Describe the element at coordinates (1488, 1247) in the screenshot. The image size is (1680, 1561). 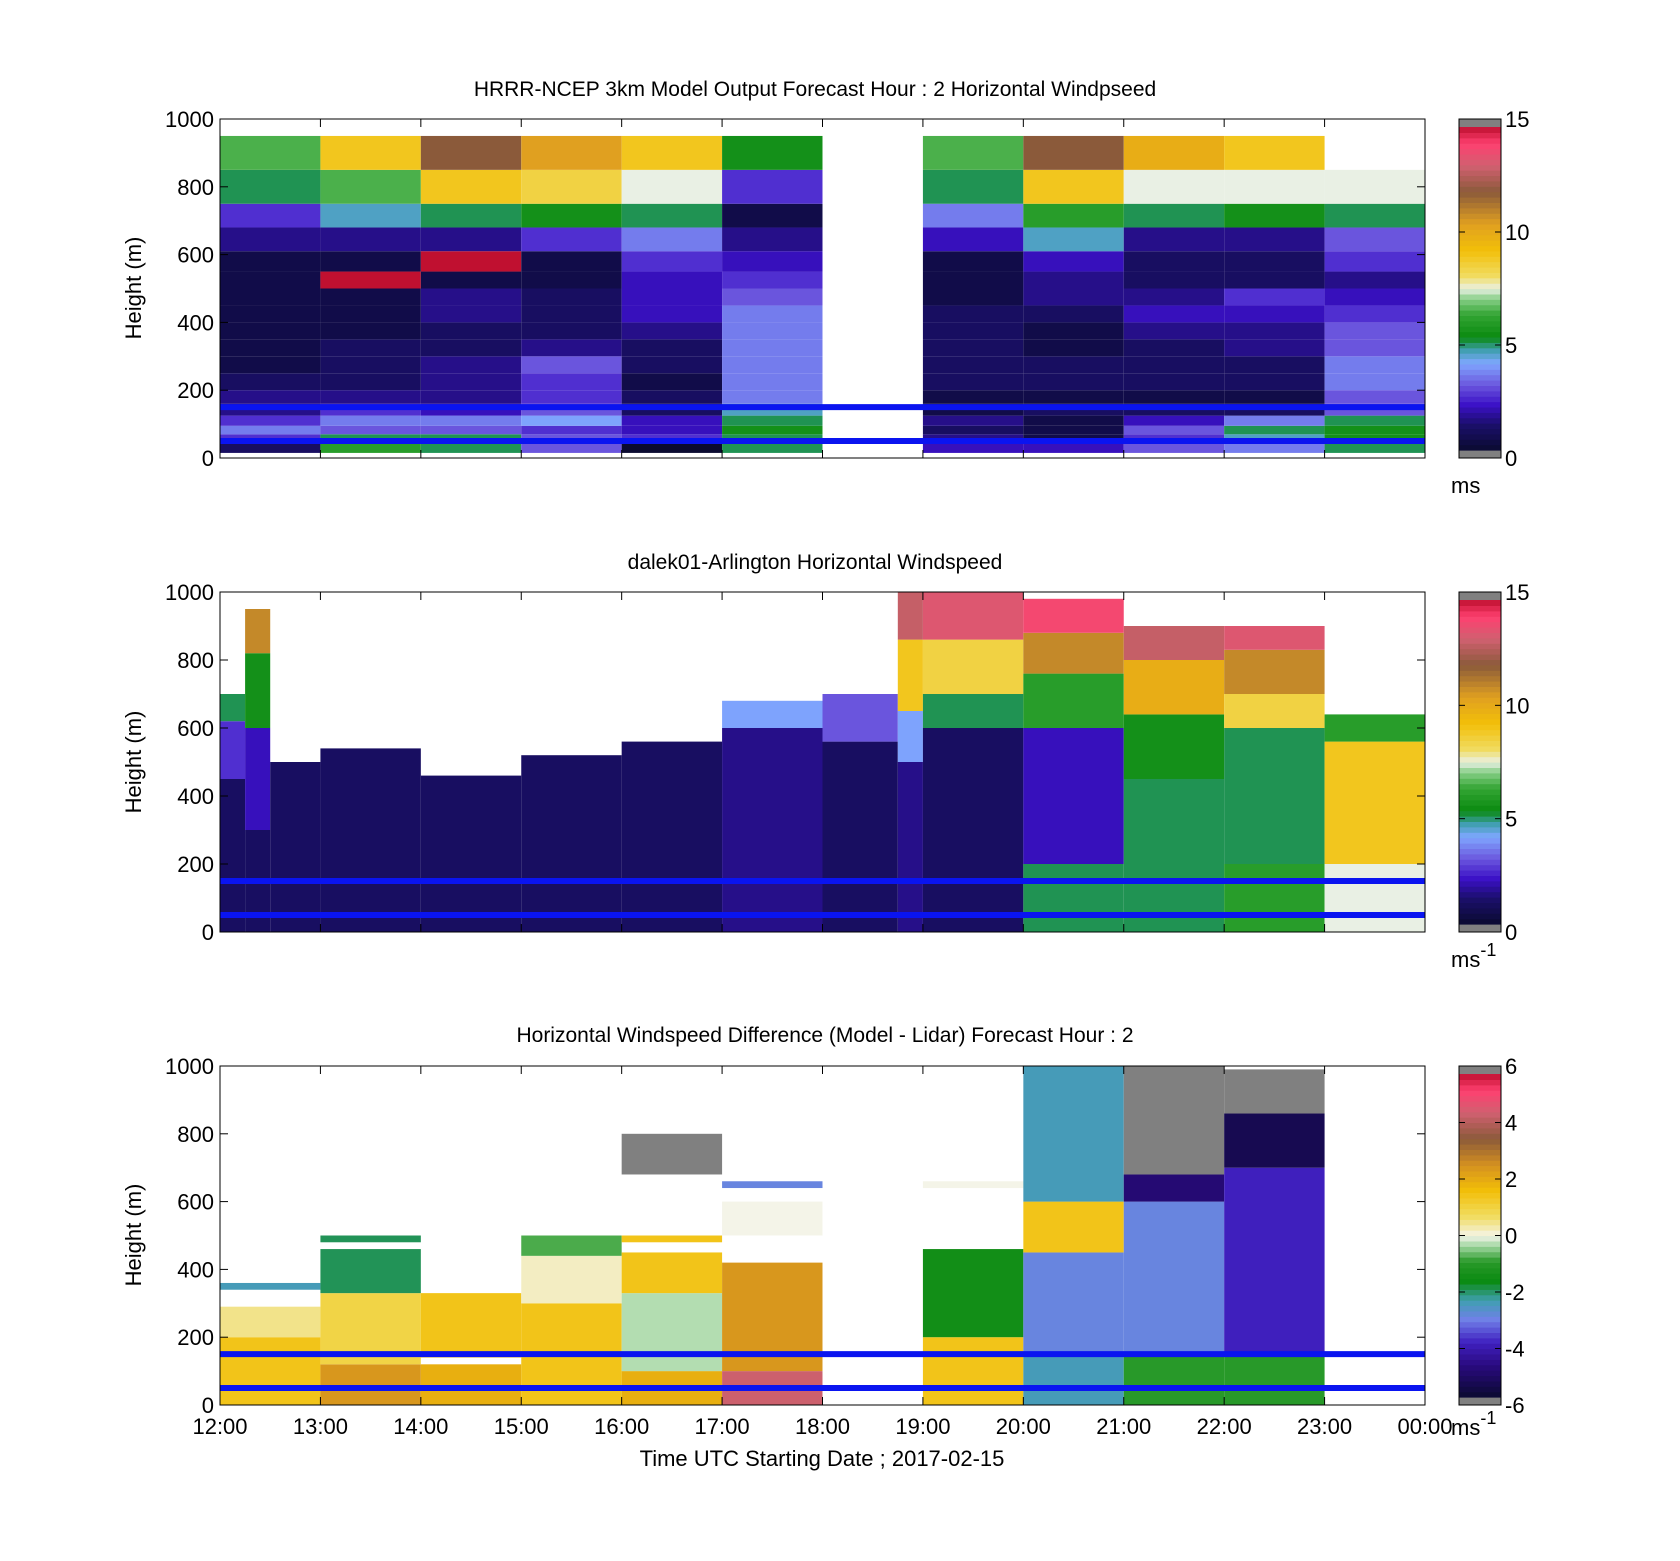
I see `colorbar: -6 -4 -2 0 2 4 6 ms-1` at that location.